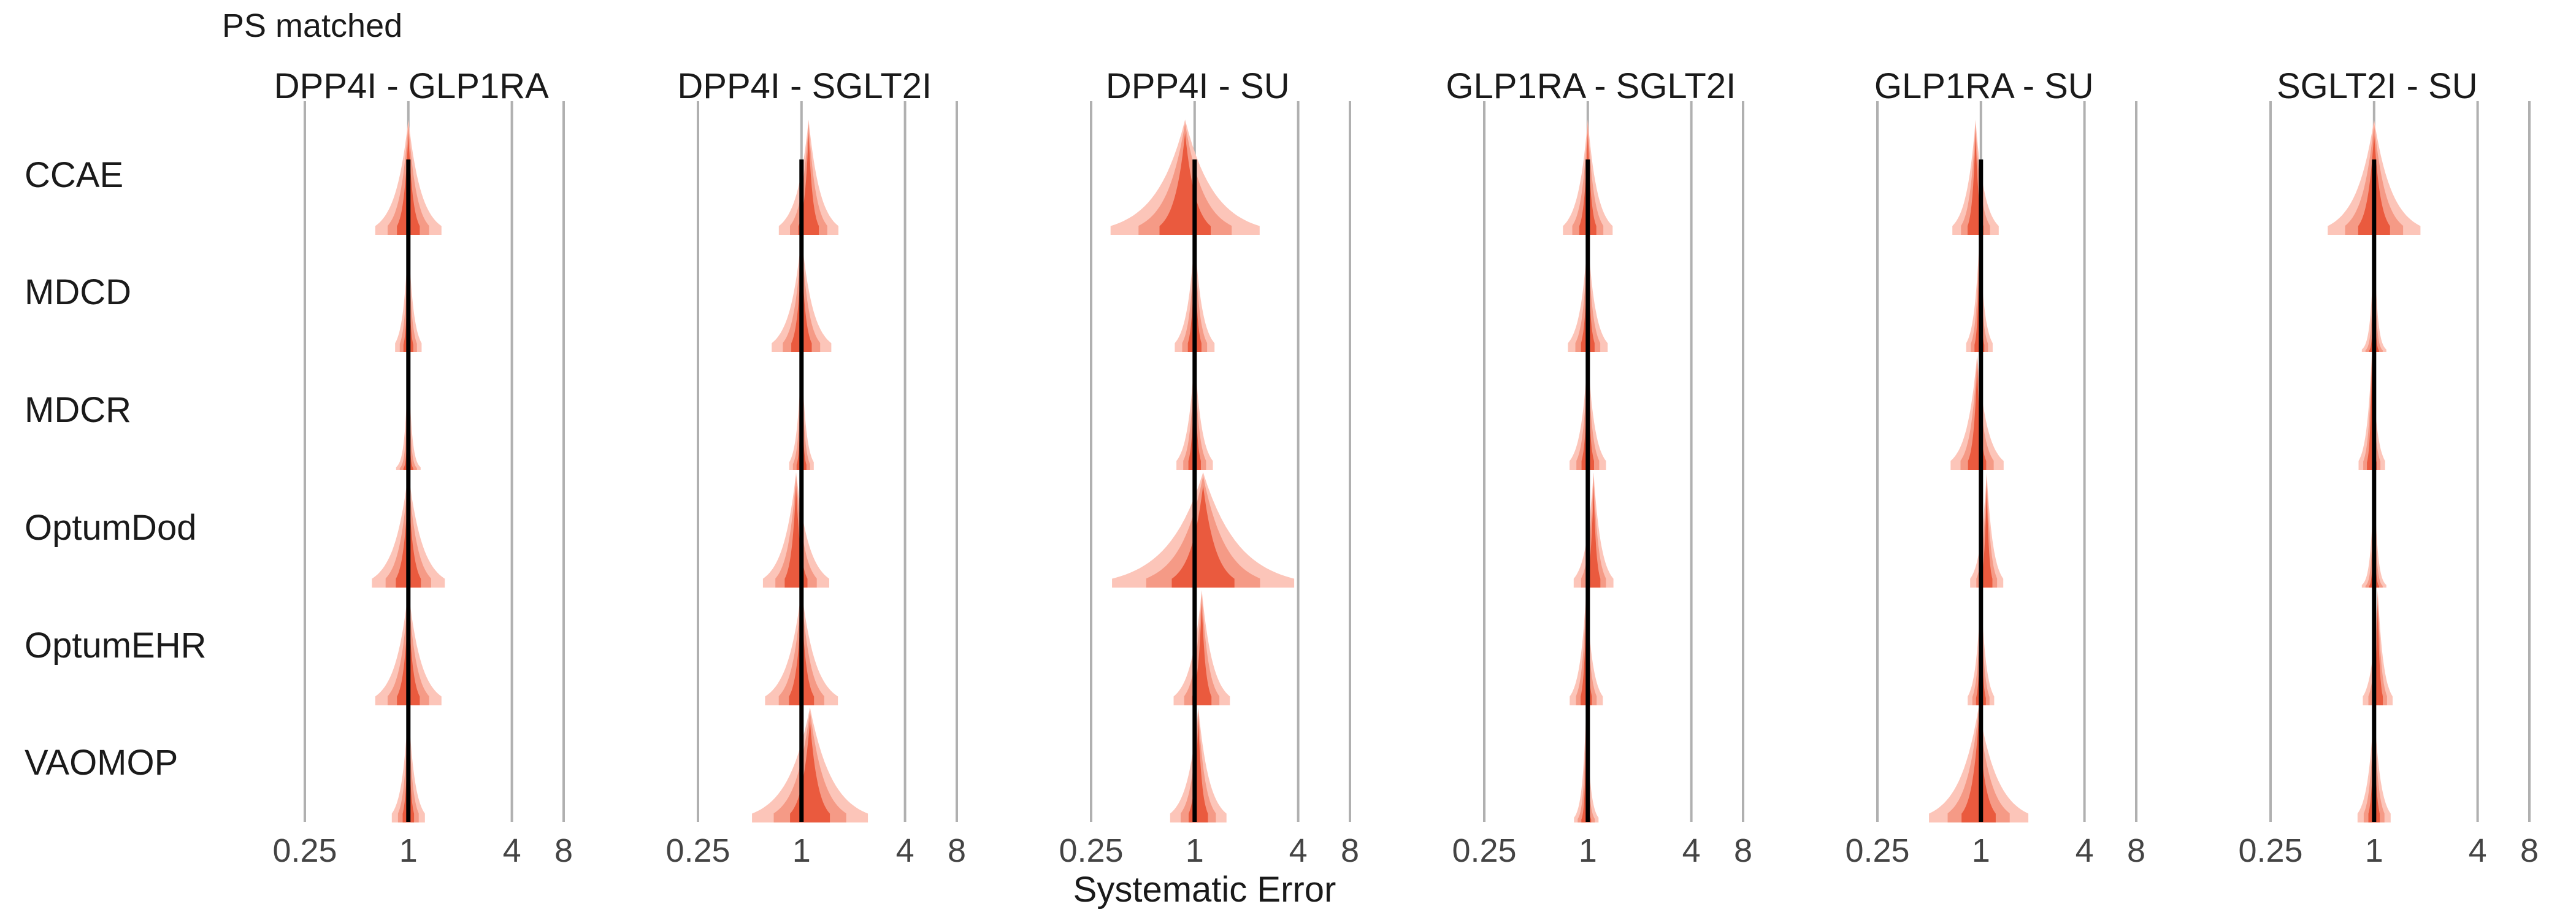  Describe the element at coordinates (1977, 412) in the screenshot. I see `violin-glp1ra-su-mdcr` at that location.